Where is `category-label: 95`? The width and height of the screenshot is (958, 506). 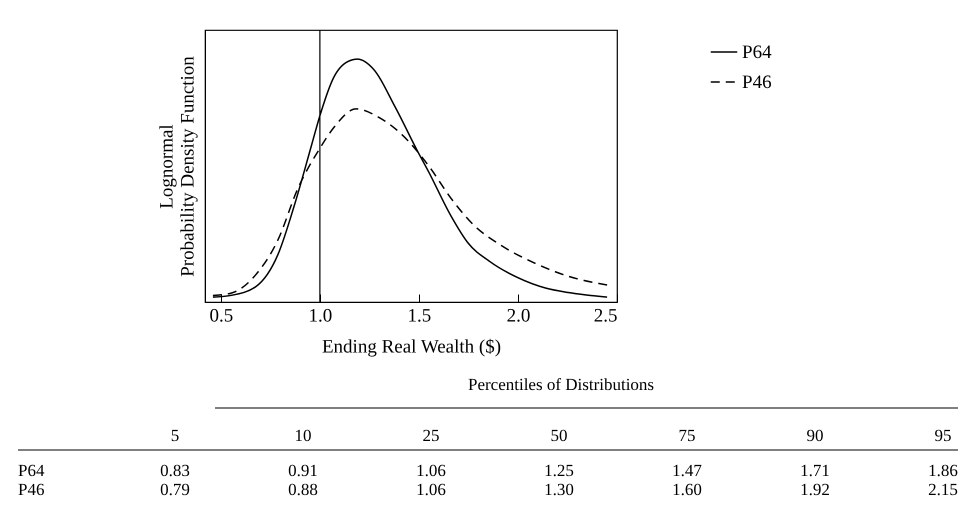 category-label: 95 is located at coordinates (943, 435).